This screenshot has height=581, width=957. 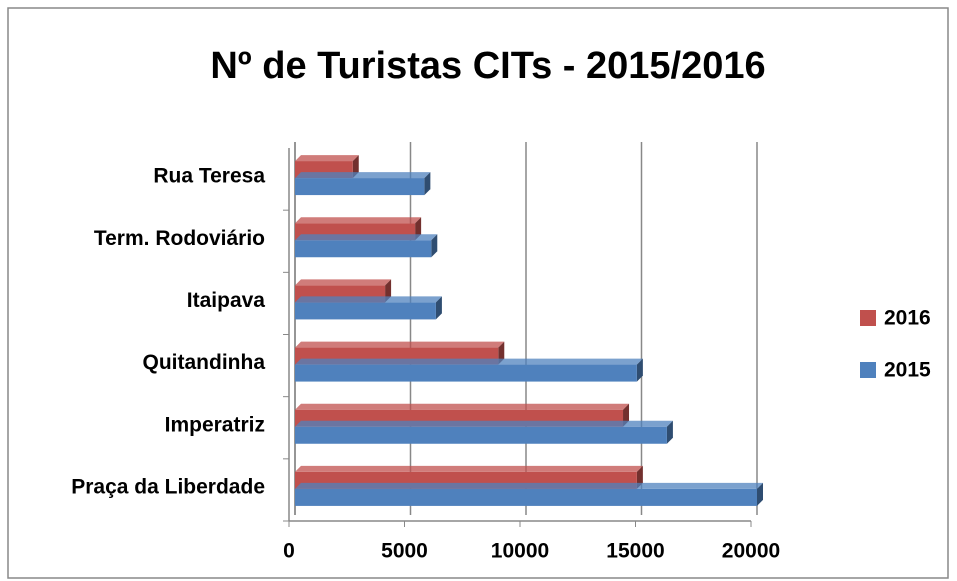 What do you see at coordinates (204, 362) in the screenshot?
I see `y-tick-label: Quitandinha` at bounding box center [204, 362].